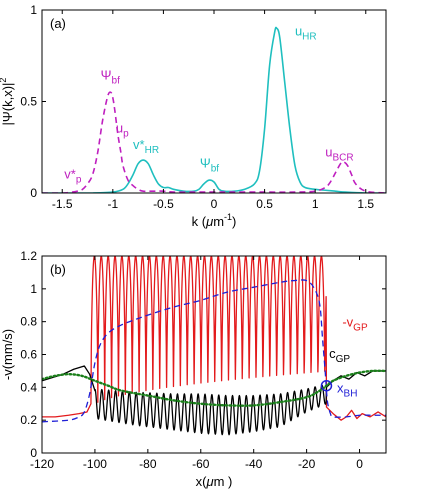 The height and width of the screenshot is (499, 429). Describe the element at coordinates (28, 256) in the screenshot. I see `panel-b-ytick-label: 1.2` at that location.